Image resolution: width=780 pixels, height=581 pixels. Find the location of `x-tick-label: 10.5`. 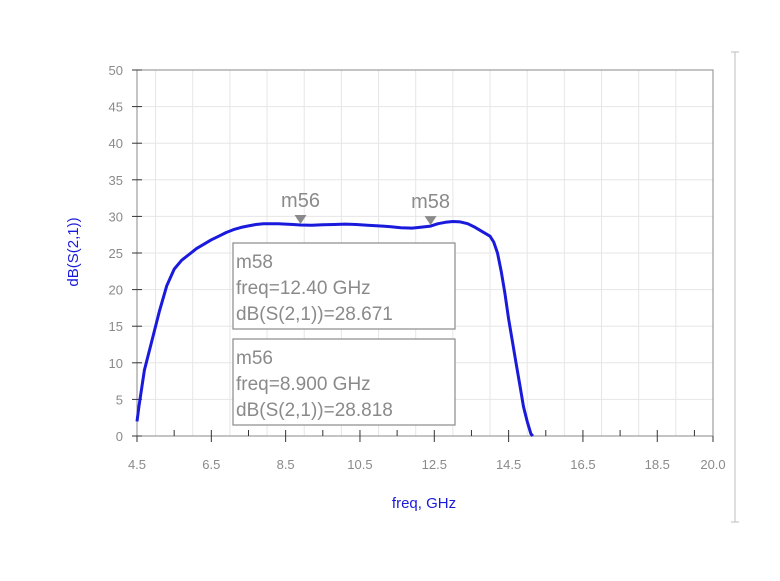

x-tick-label: 10.5 is located at coordinates (359, 464).